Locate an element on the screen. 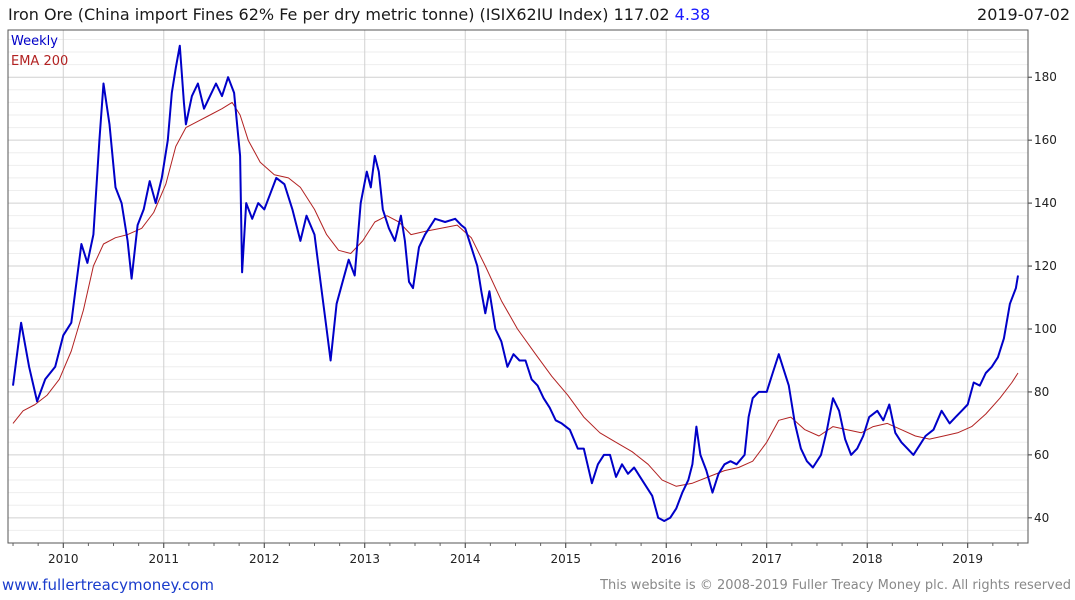 The image size is (1075, 600). x-tick-label: 2018 is located at coordinates (867, 559).